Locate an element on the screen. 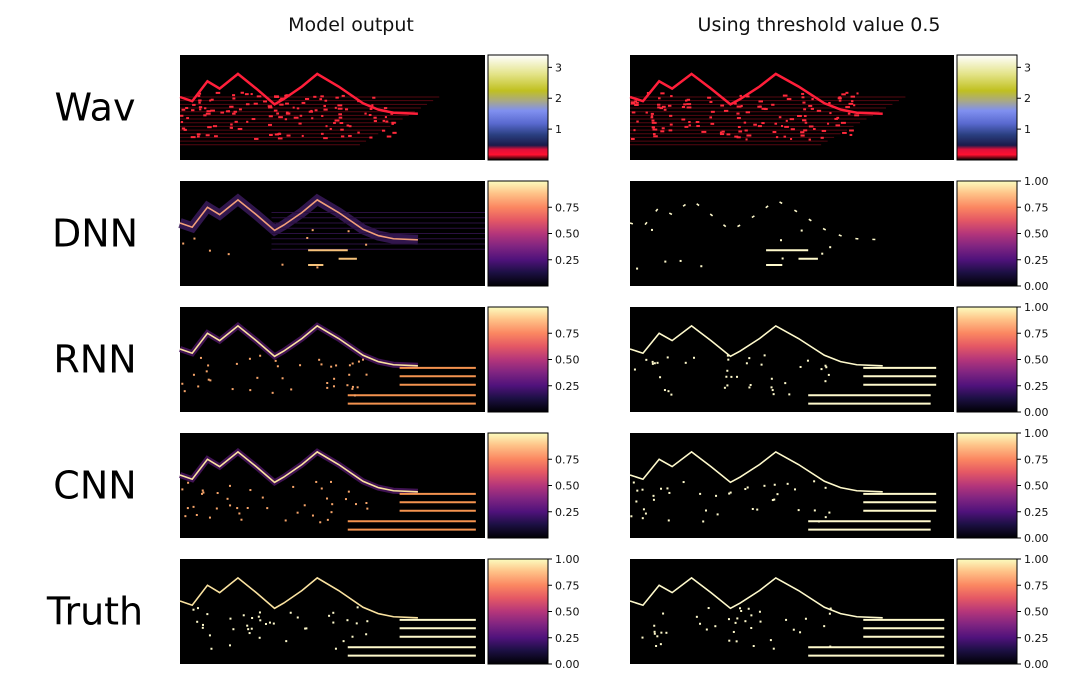 Image resolution: width=1071 pixels, height=686 pixels. row-4-left-colorbar is located at coordinates (518, 611).